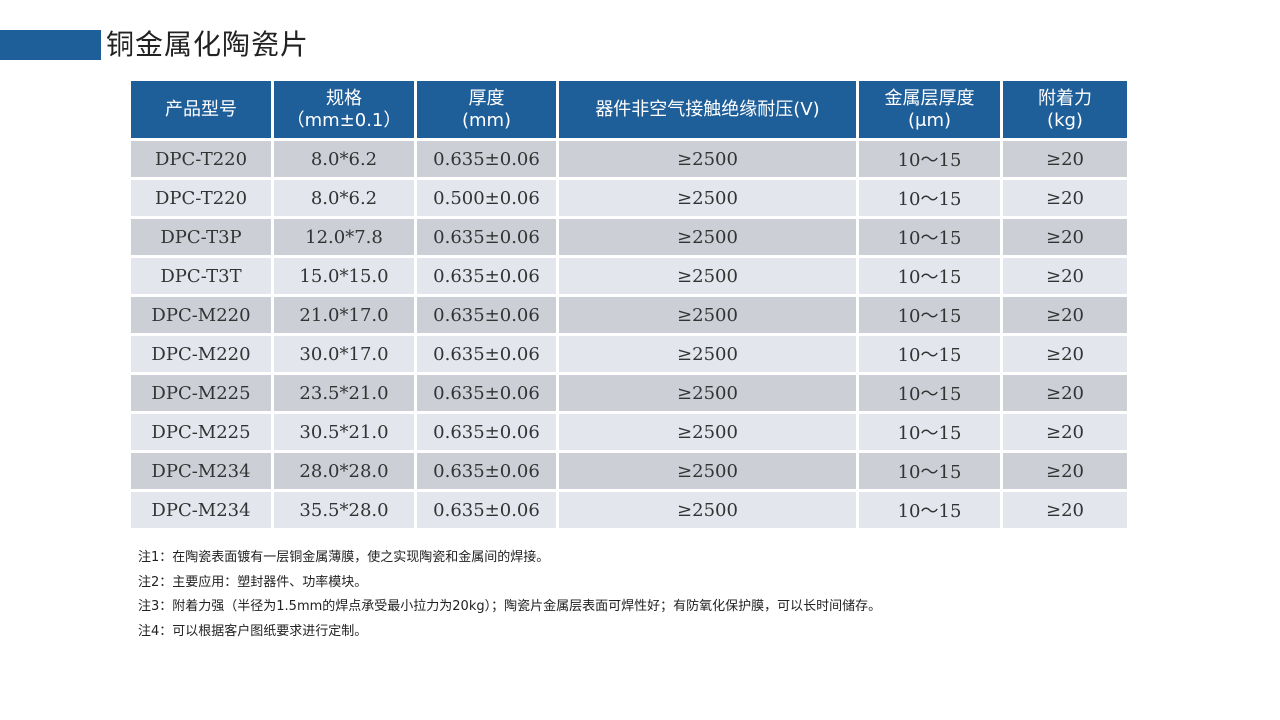 Image resolution: width=1280 pixels, height=720 pixels. What do you see at coordinates (344, 432) in the screenshot?
I see `table-cell: 30.5*21.0` at bounding box center [344, 432].